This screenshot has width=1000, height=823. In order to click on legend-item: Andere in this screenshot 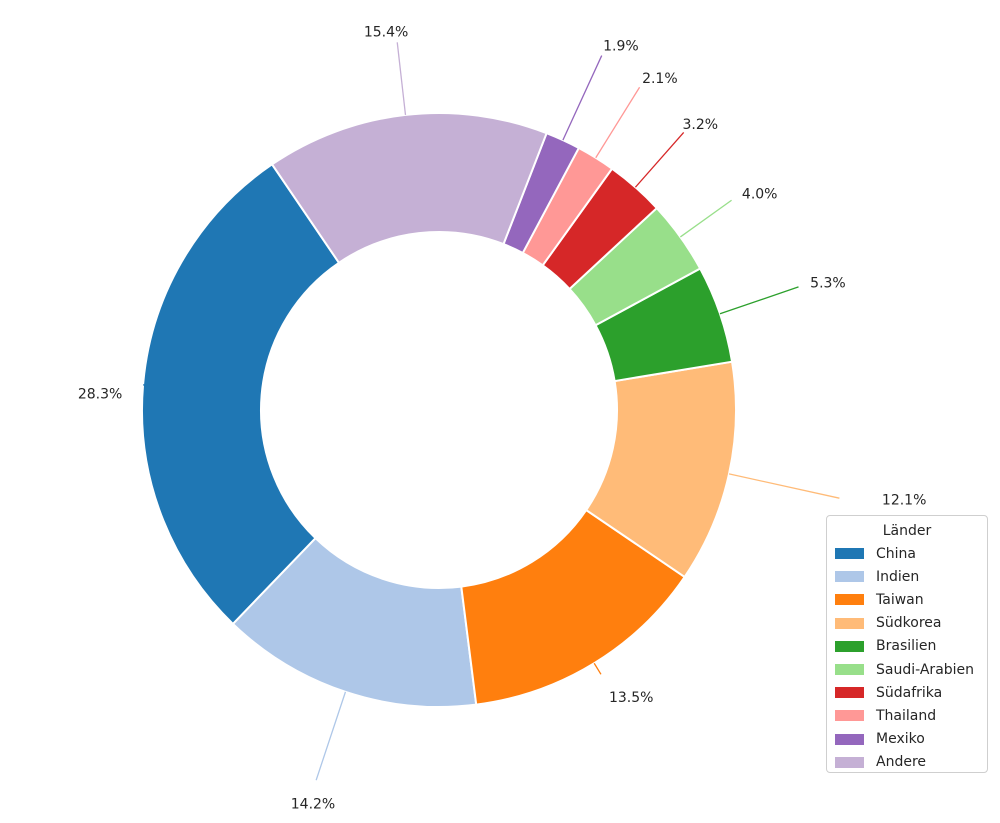, I will do `click(907, 762)`.